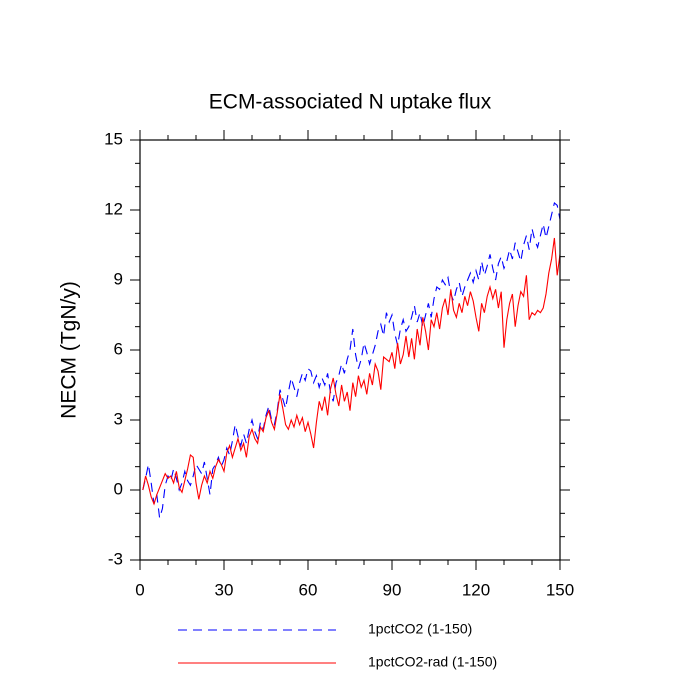 The image size is (700, 700). Describe the element at coordinates (118, 278) in the screenshot. I see `y-tick-label: 9` at that location.